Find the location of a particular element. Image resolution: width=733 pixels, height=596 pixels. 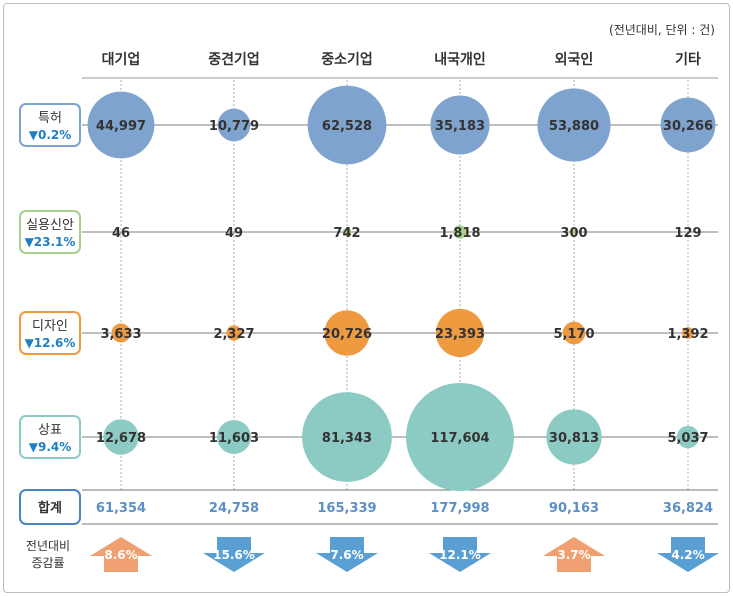

data-label: 1,392 is located at coordinates (687, 334).